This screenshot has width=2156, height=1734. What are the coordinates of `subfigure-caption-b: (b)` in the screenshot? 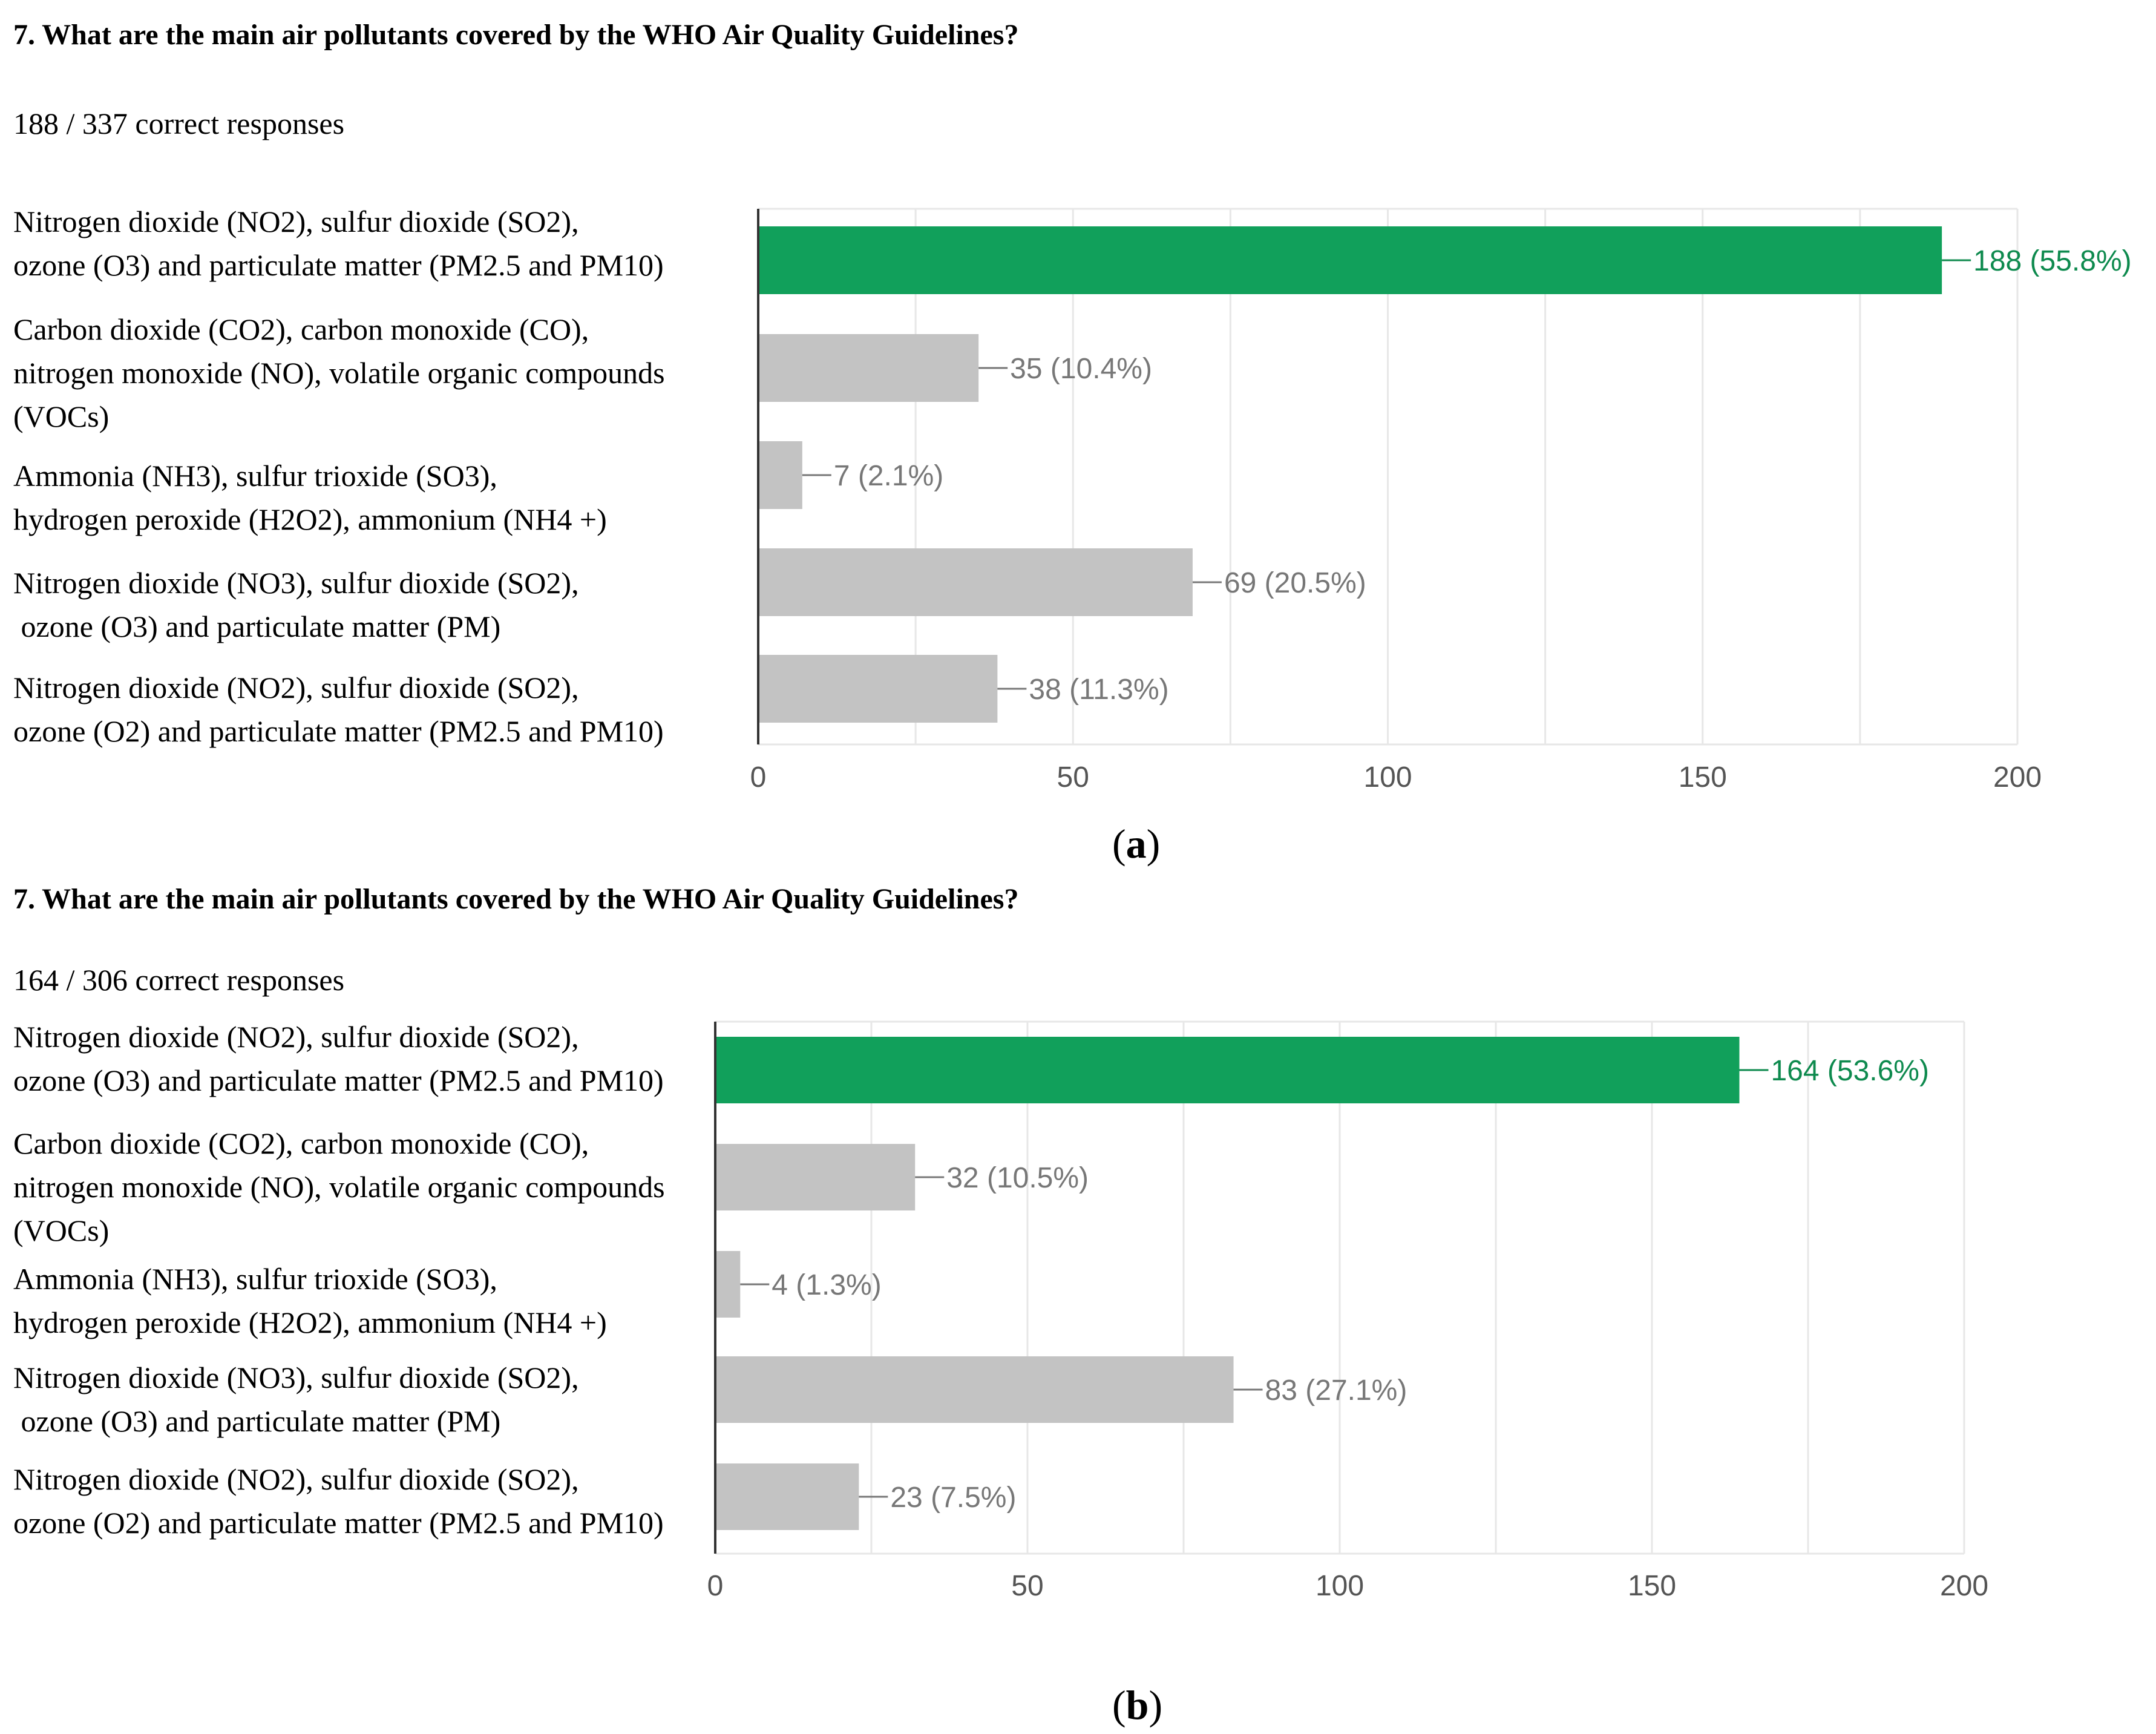 It's located at (1137, 1705).